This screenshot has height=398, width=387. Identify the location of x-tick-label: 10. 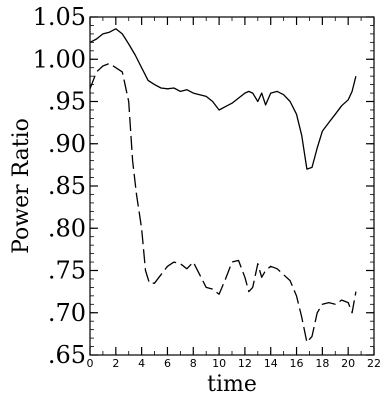
(219, 363).